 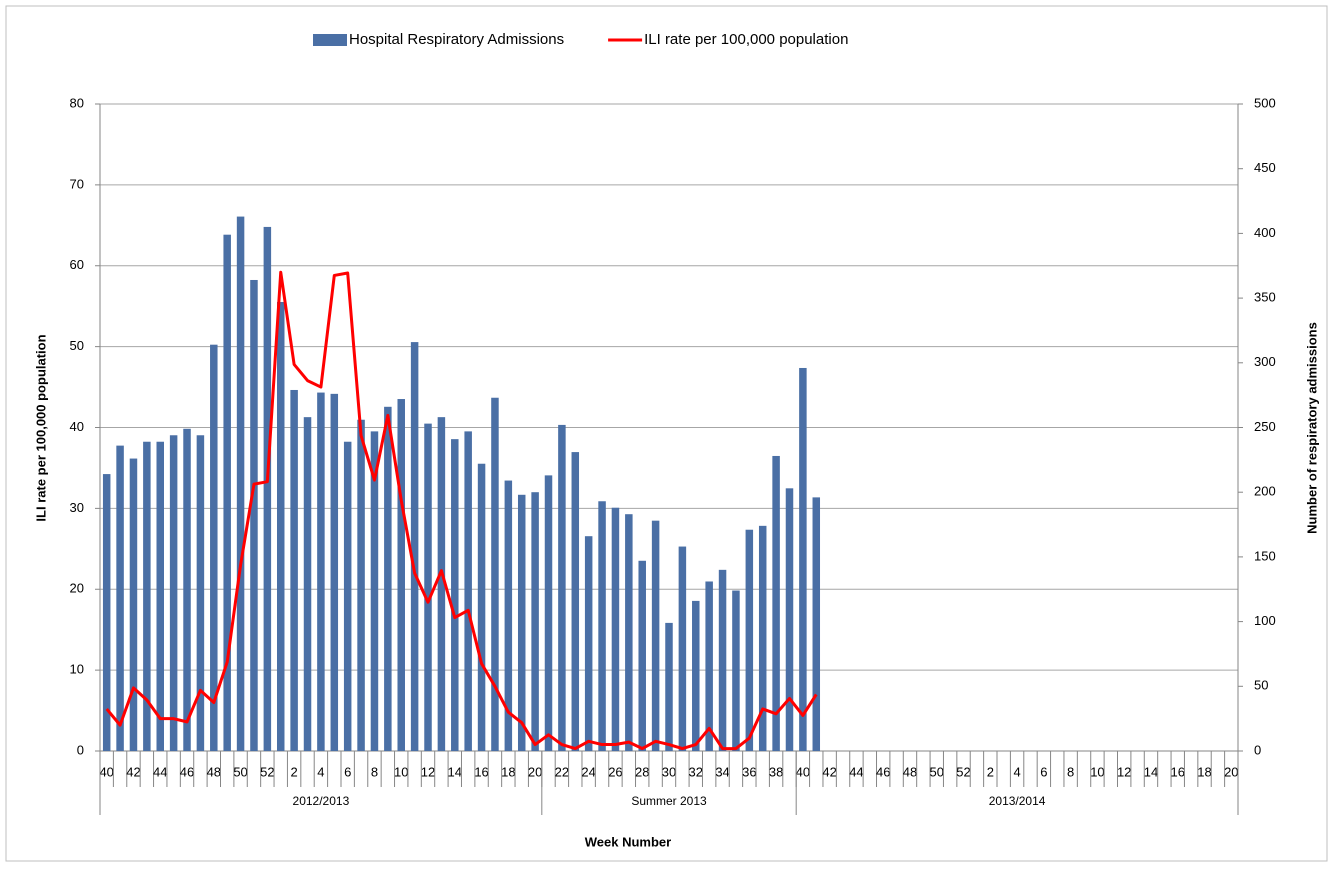 What do you see at coordinates (1265, 167) in the screenshot?
I see `y2-tick-label: 450` at bounding box center [1265, 167].